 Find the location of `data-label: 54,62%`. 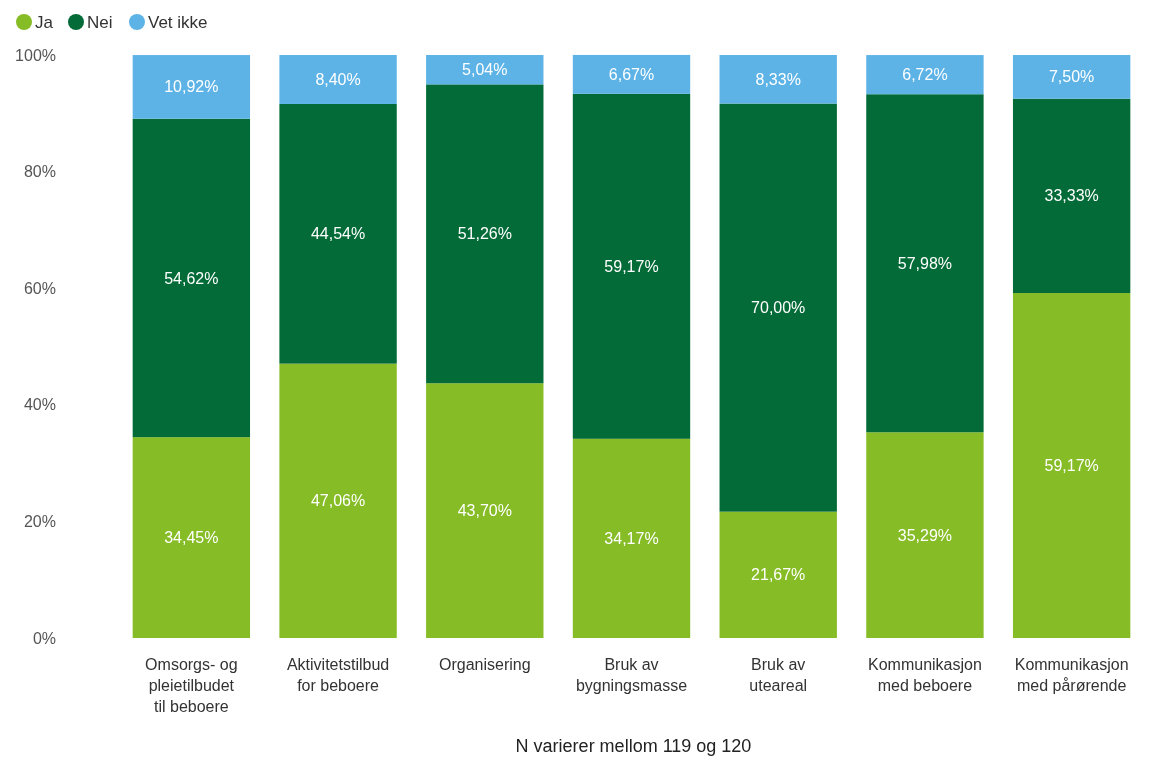

data-label: 54,62% is located at coordinates (191, 278).